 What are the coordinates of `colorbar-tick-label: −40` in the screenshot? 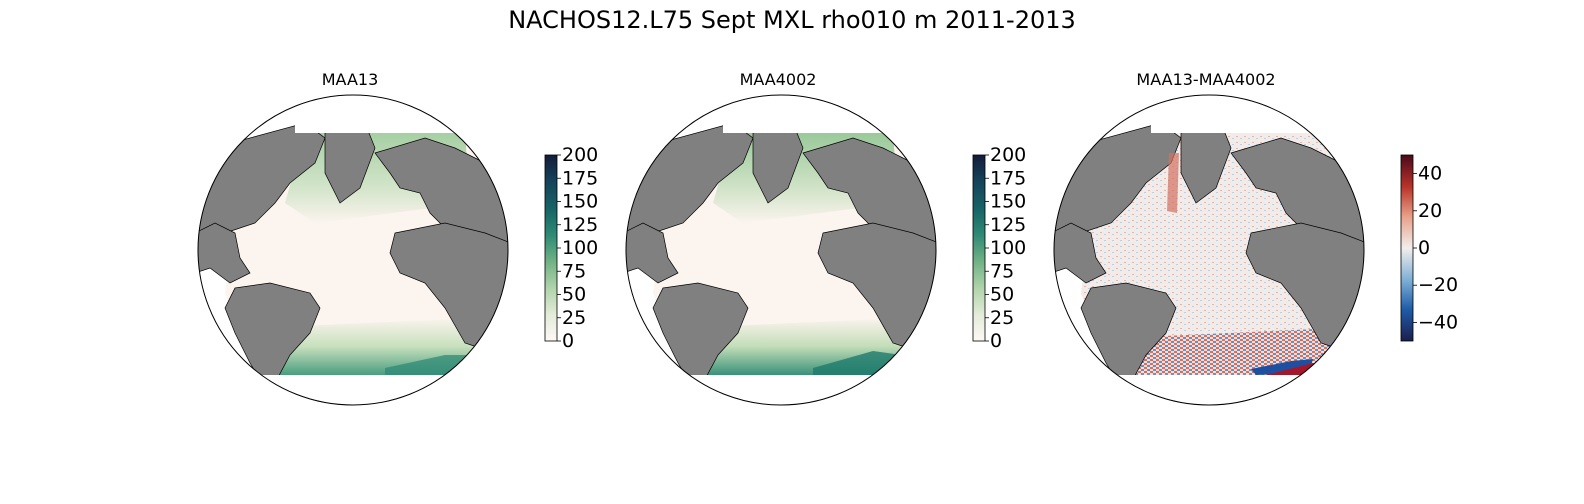 It's located at (1438, 322).